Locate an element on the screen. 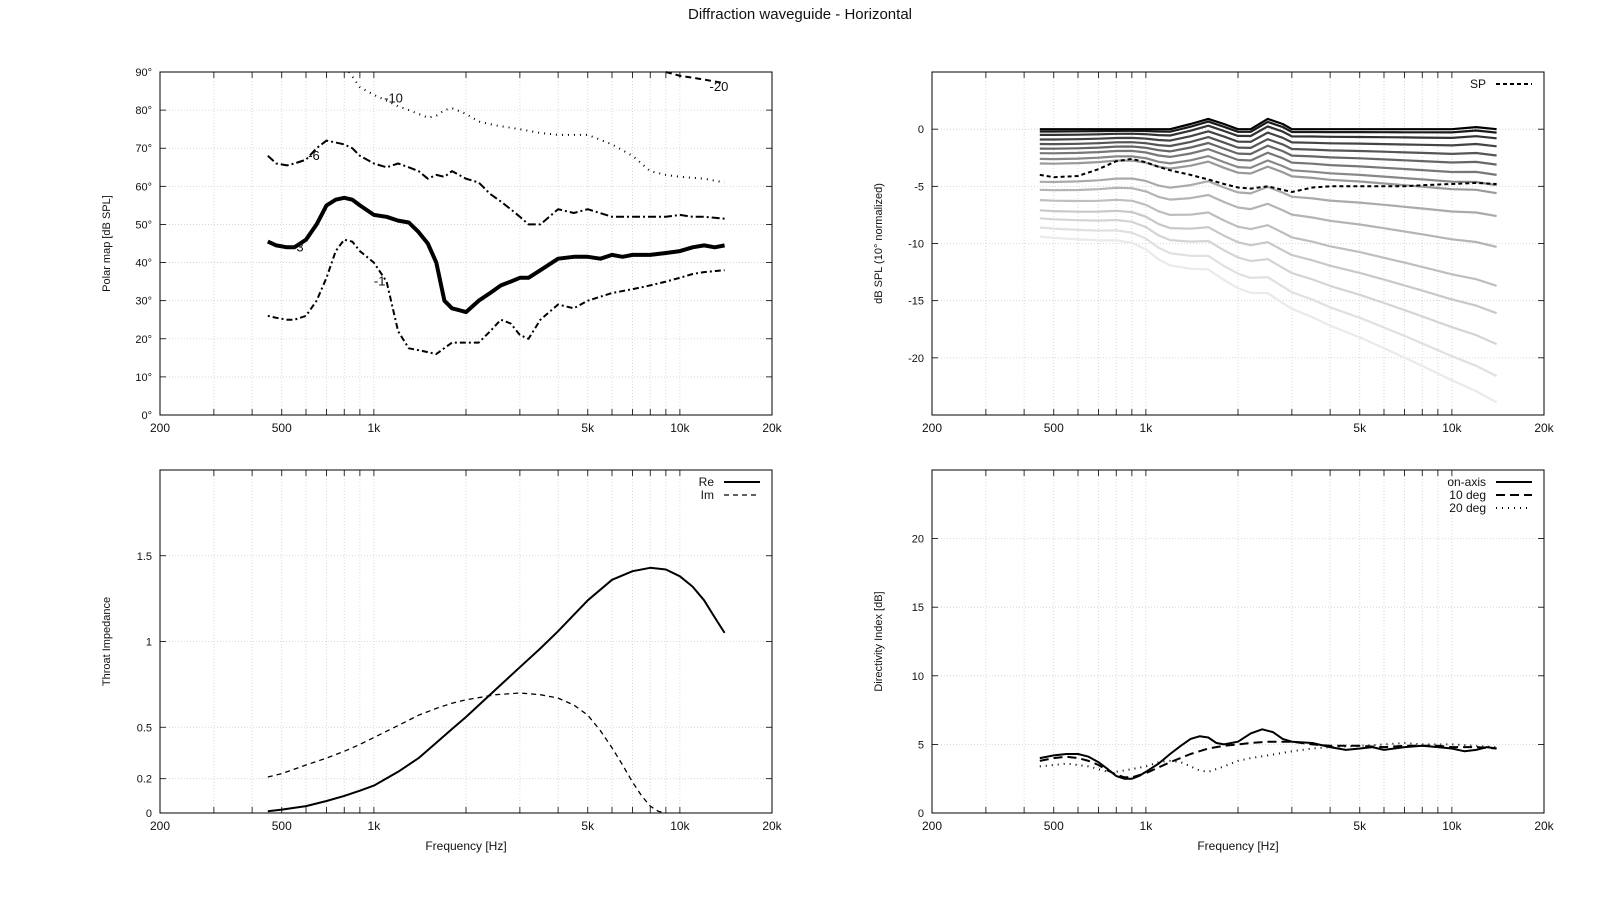 The image size is (1600, 900). y-tick-label: 70° is located at coordinates (143, 149).